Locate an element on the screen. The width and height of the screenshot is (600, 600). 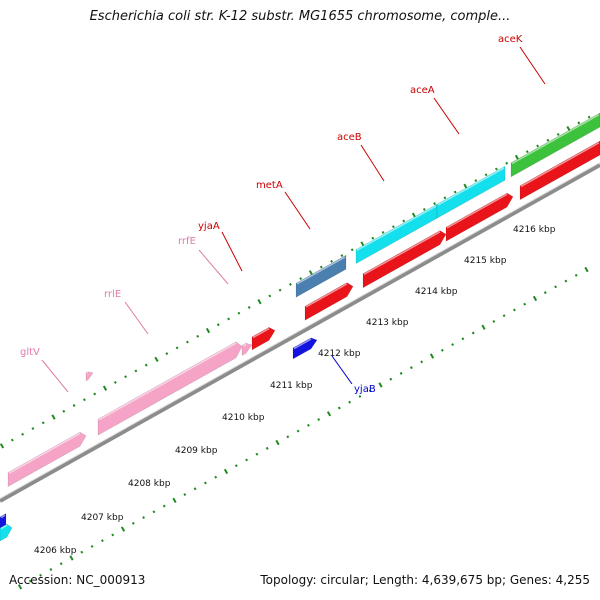
rrfE-feature is located at coordinates (247, 349).